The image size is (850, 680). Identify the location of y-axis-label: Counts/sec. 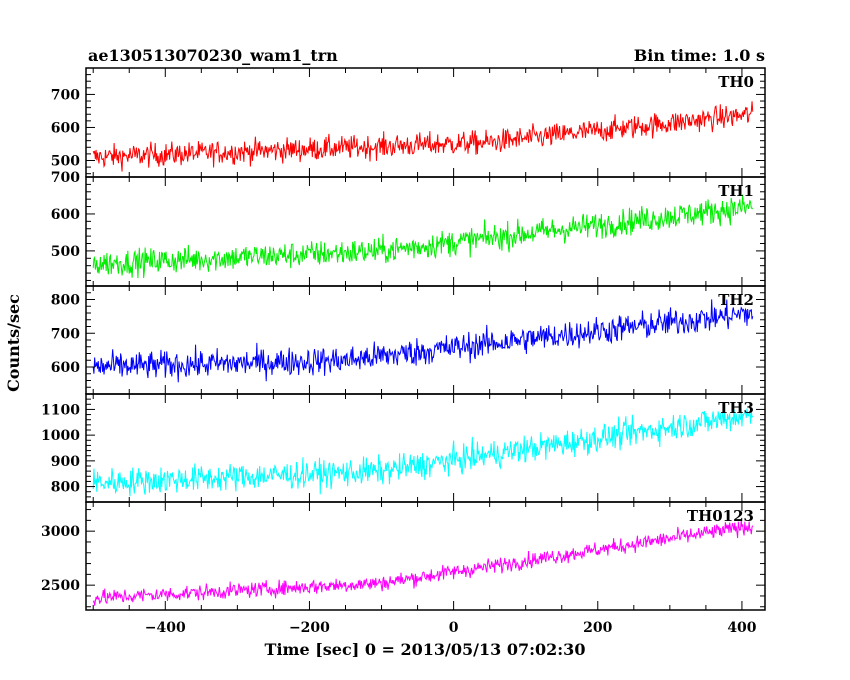
(13, 343).